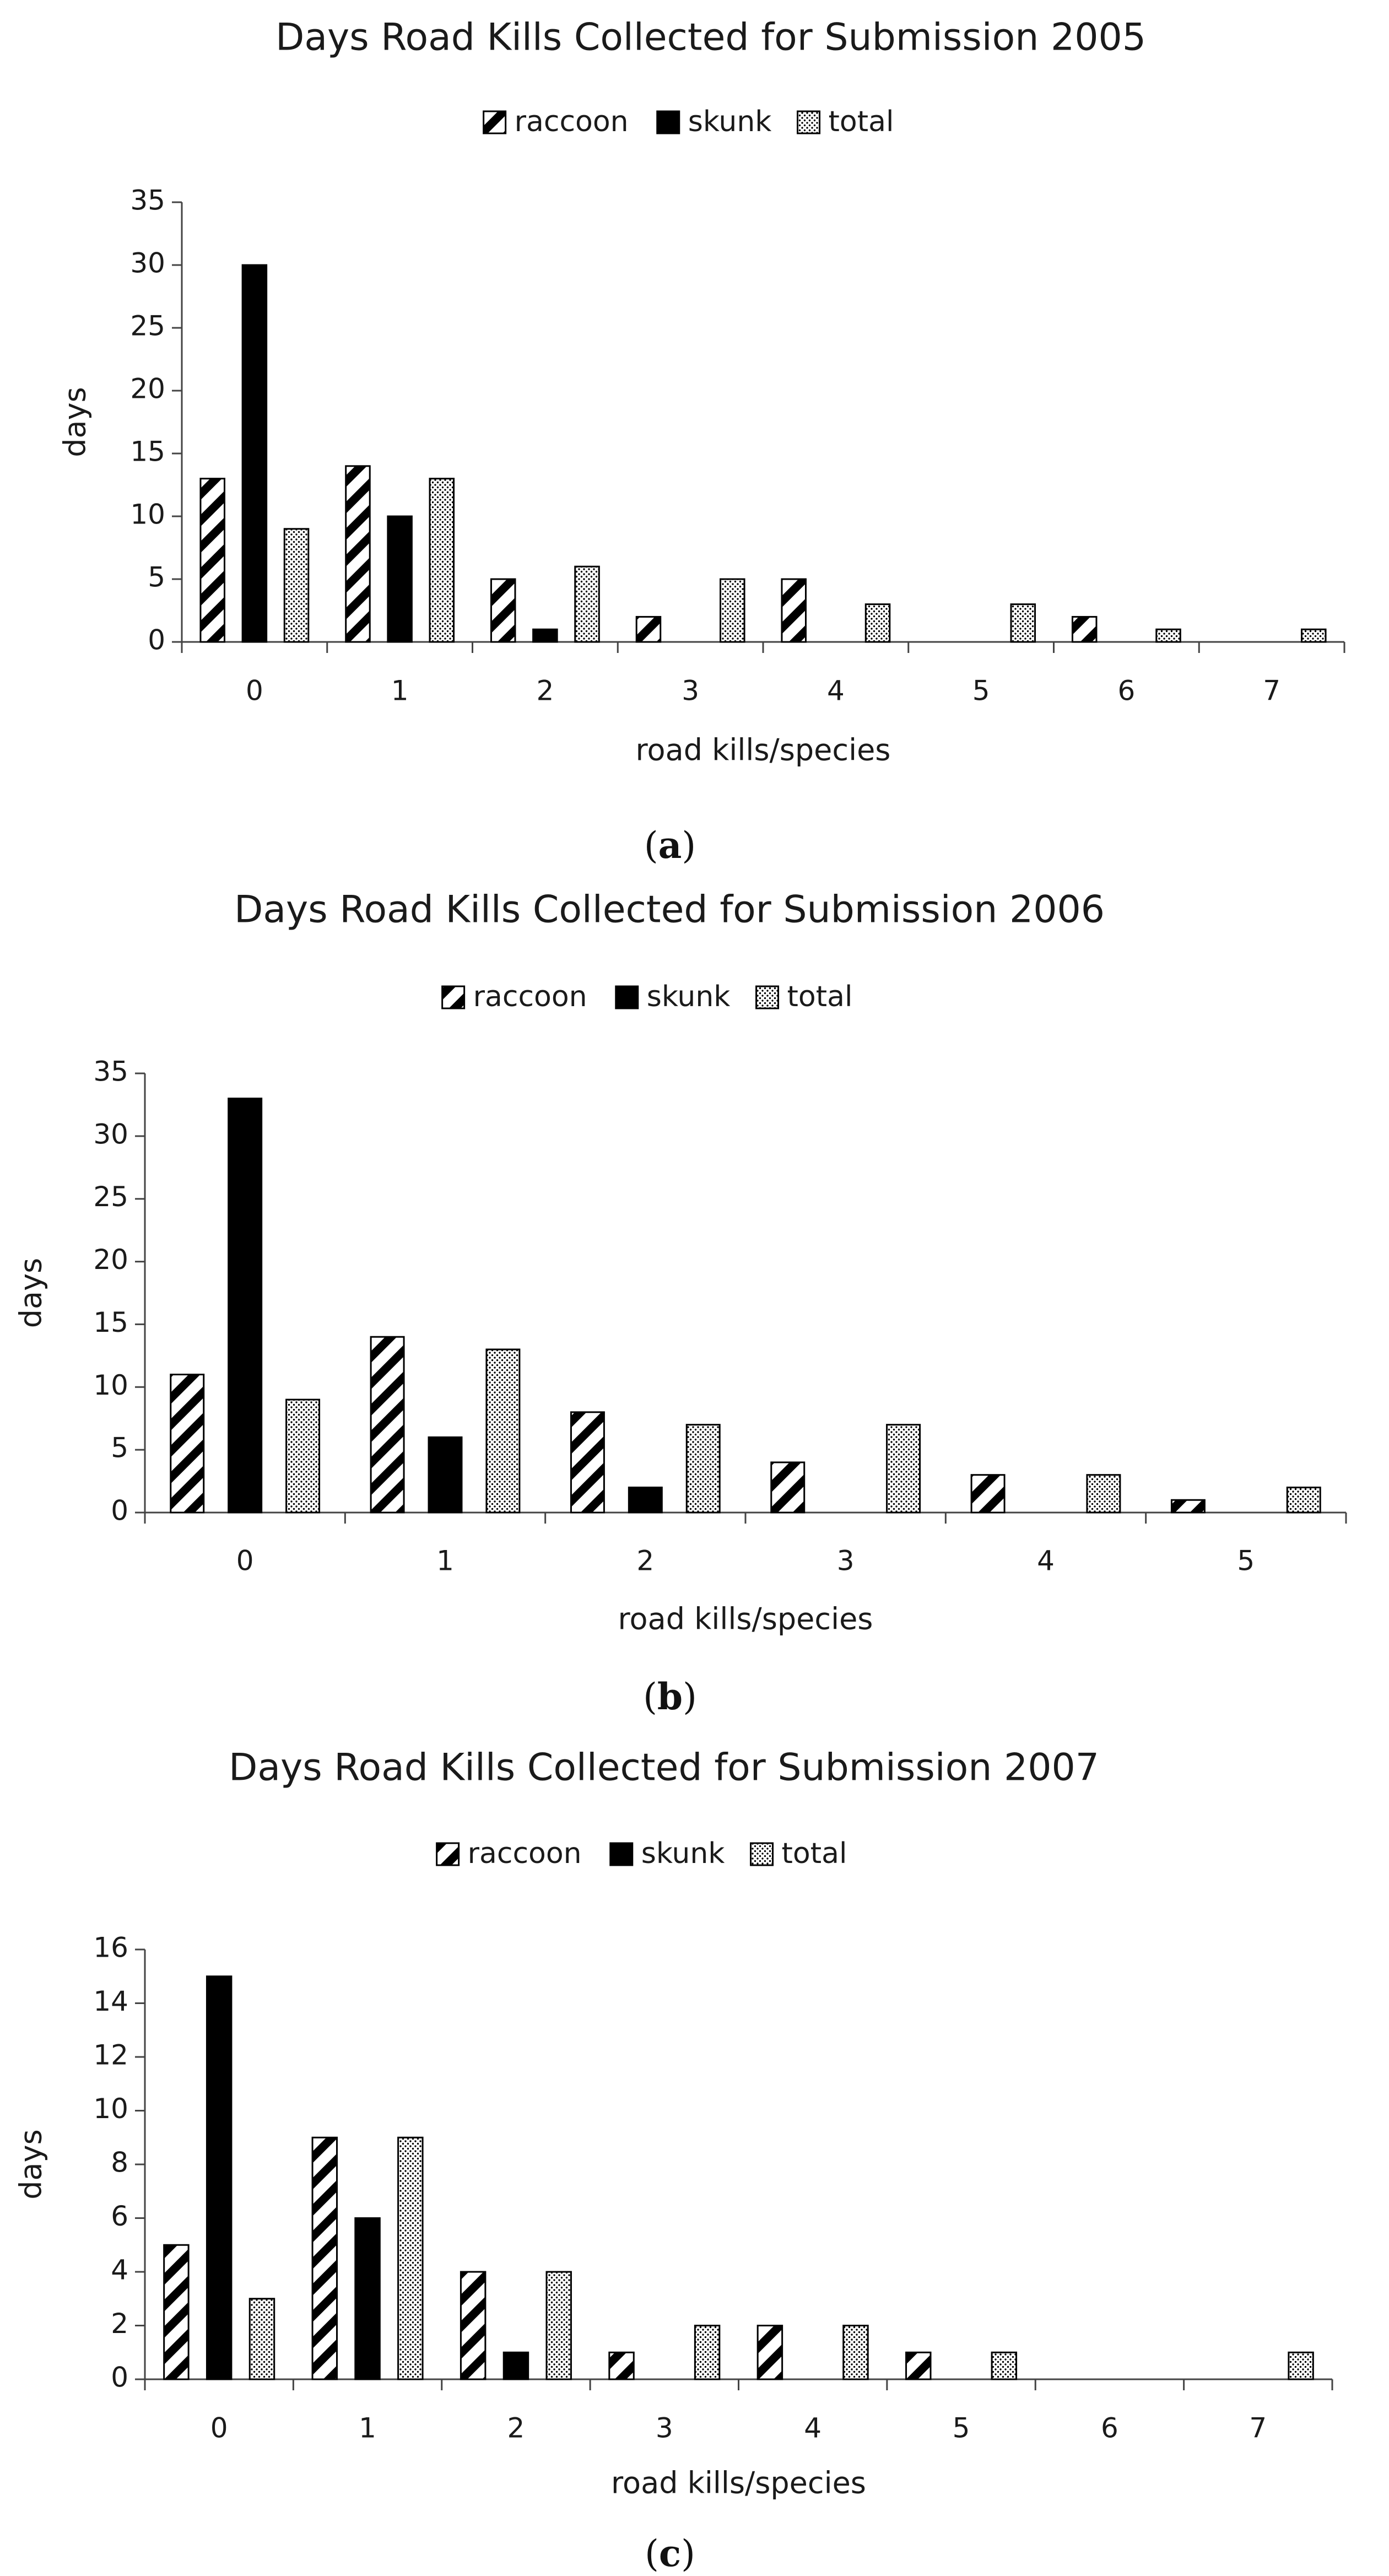 Image resolution: width=1389 pixels, height=2576 pixels. Describe the element at coordinates (120, 2163) in the screenshot. I see `y-tick-label: 8` at that location.